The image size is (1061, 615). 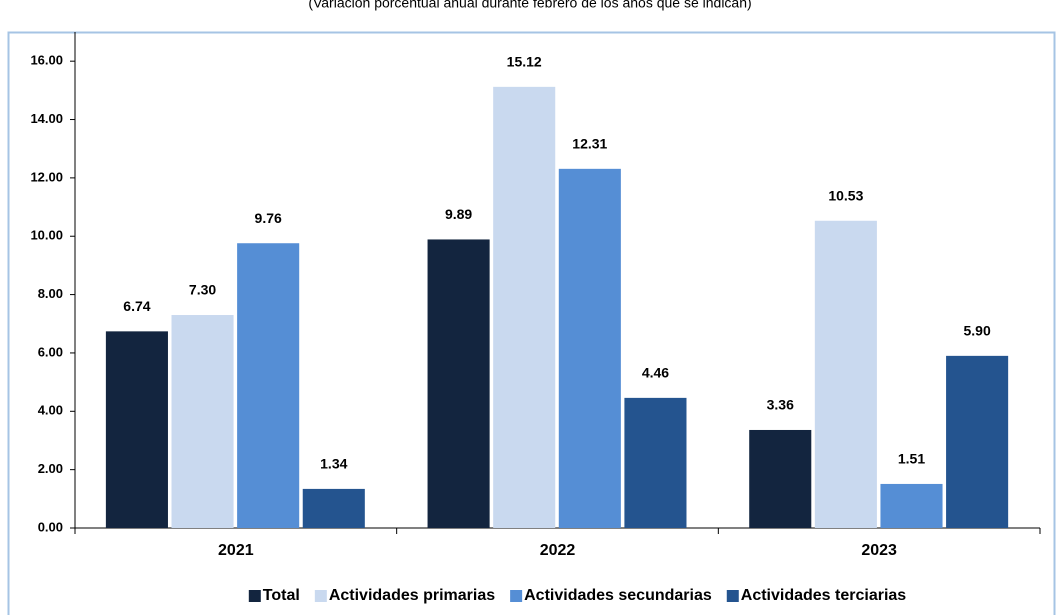 I want to click on value-label: 1.51, so click(x=911, y=459).